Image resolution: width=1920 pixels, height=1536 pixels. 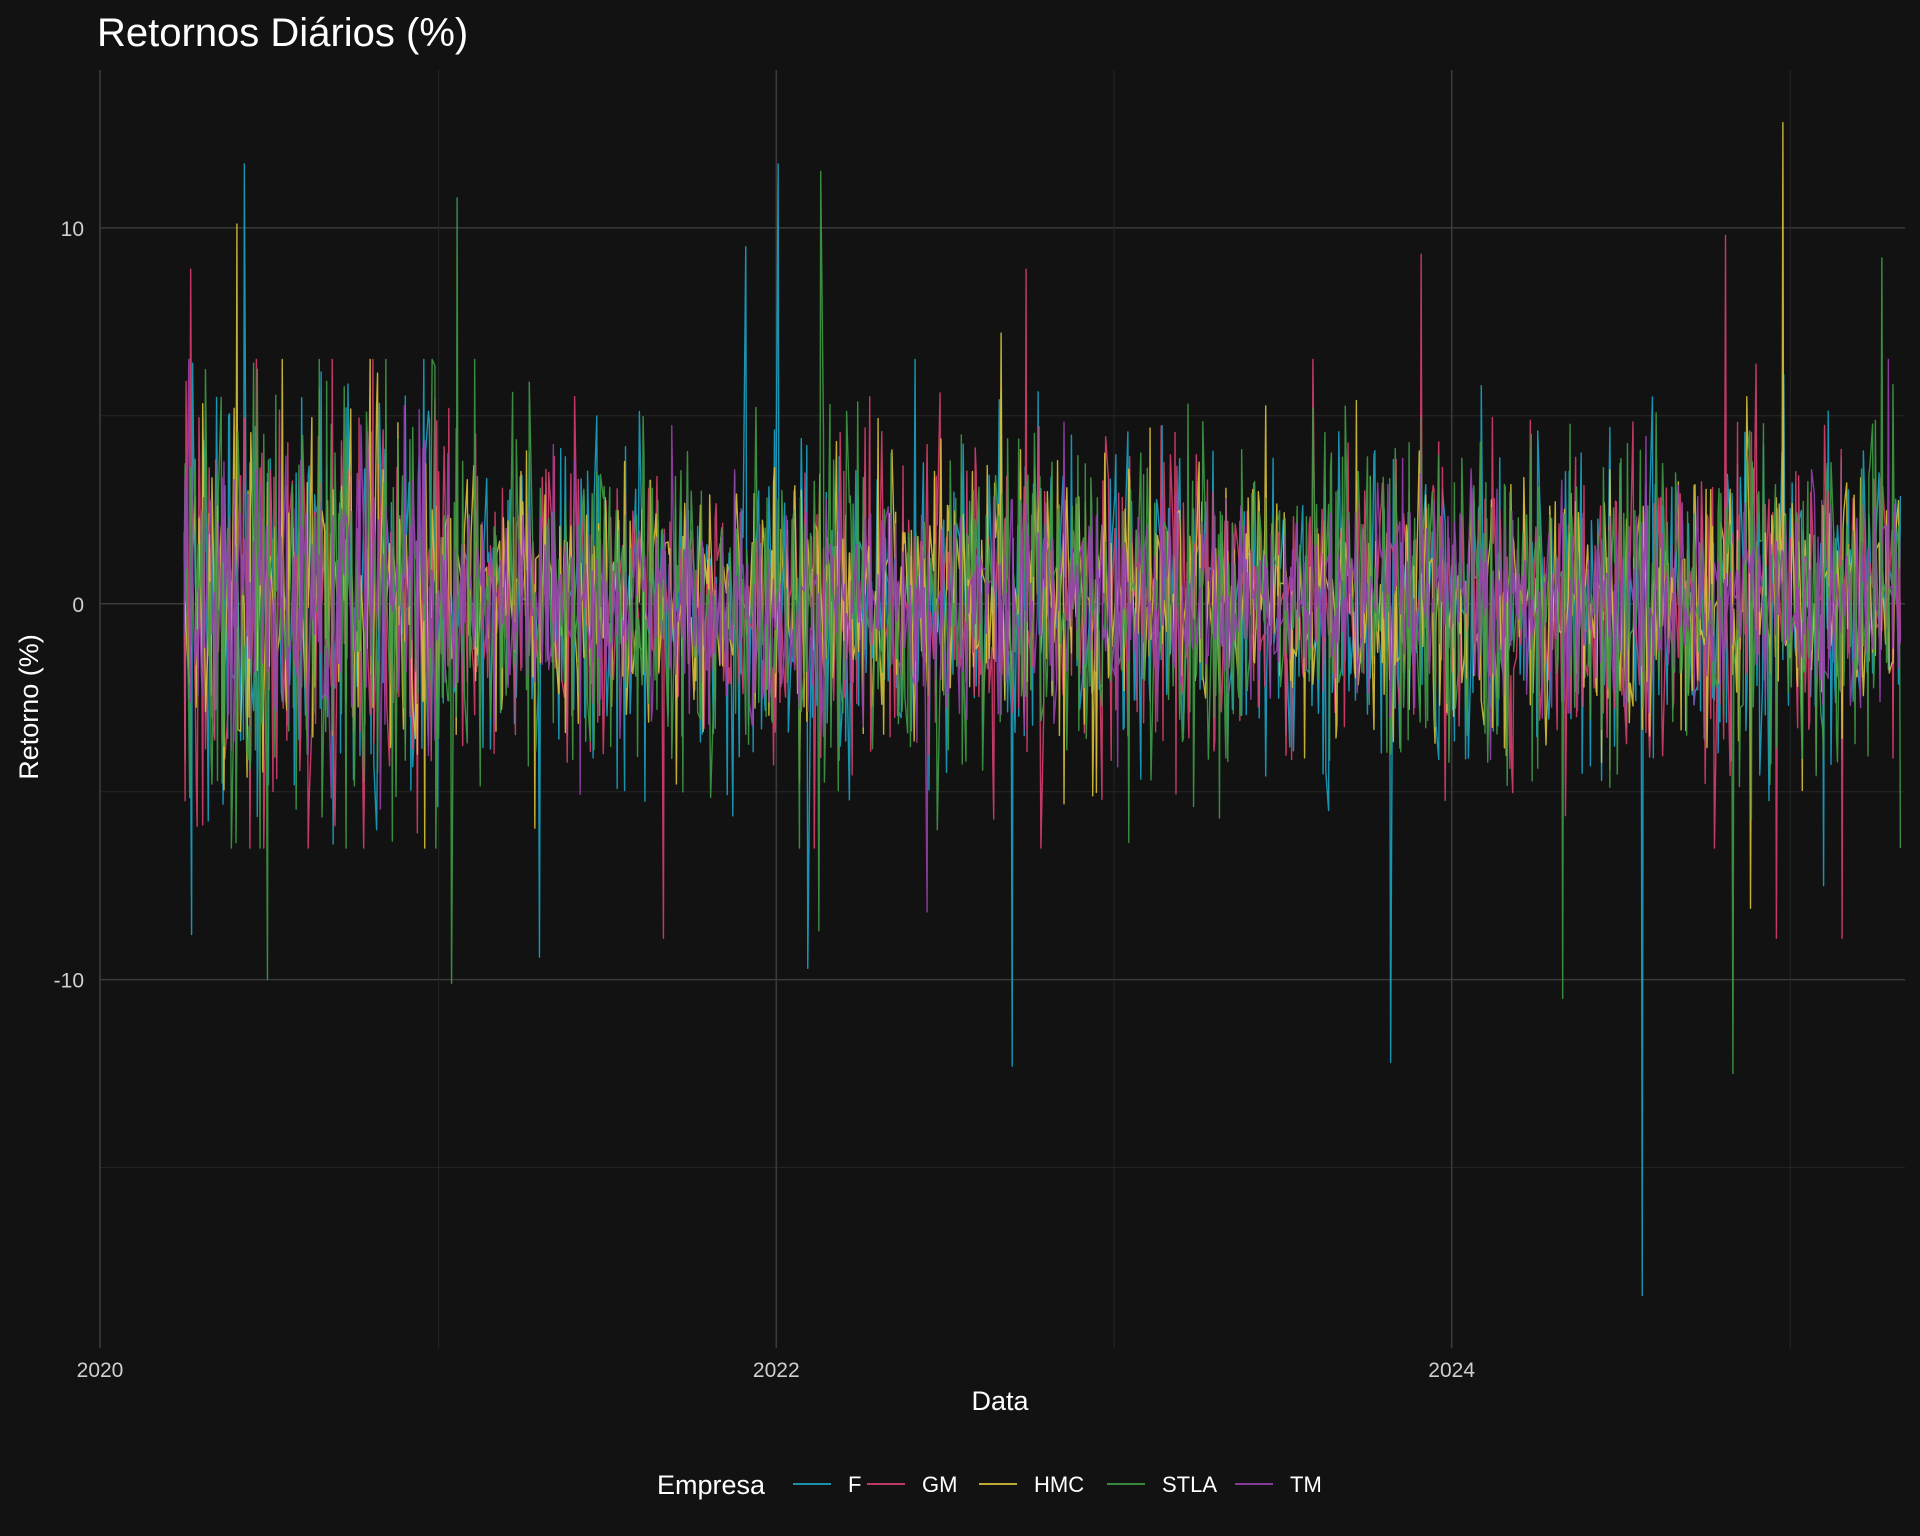 I want to click on x-tick-label: 2022, so click(x=776, y=1370).